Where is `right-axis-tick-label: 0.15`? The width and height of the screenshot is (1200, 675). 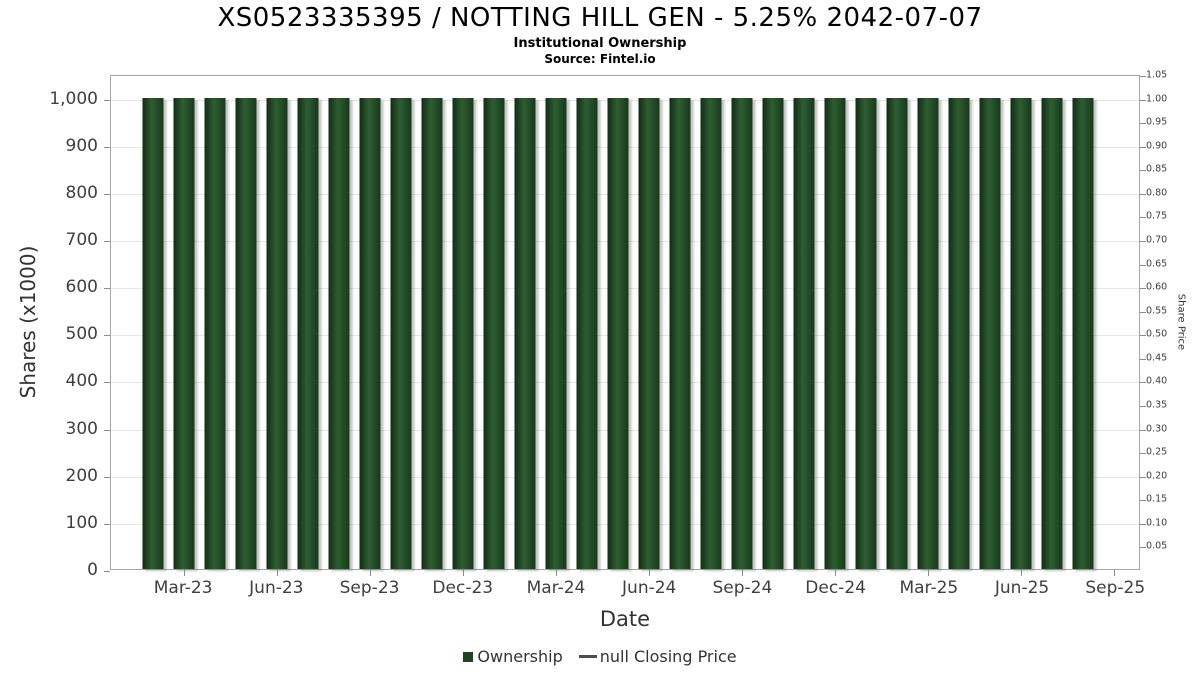 right-axis-tick-label: 0.15 is located at coordinates (1157, 499).